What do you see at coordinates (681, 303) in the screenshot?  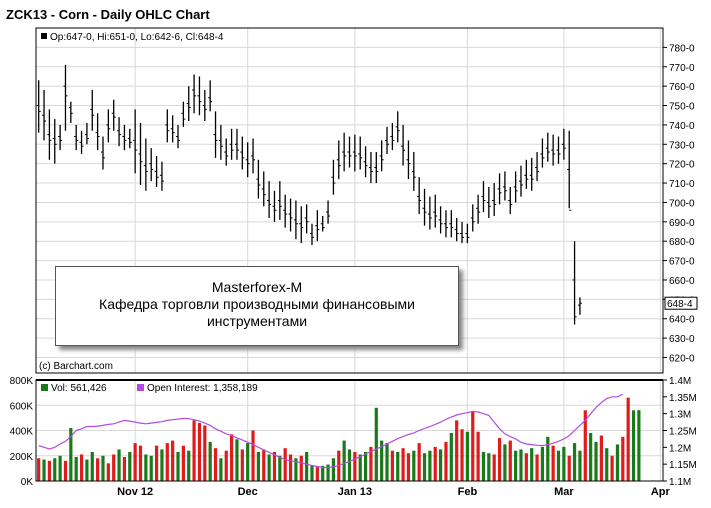 I see `last-price-box` at bounding box center [681, 303].